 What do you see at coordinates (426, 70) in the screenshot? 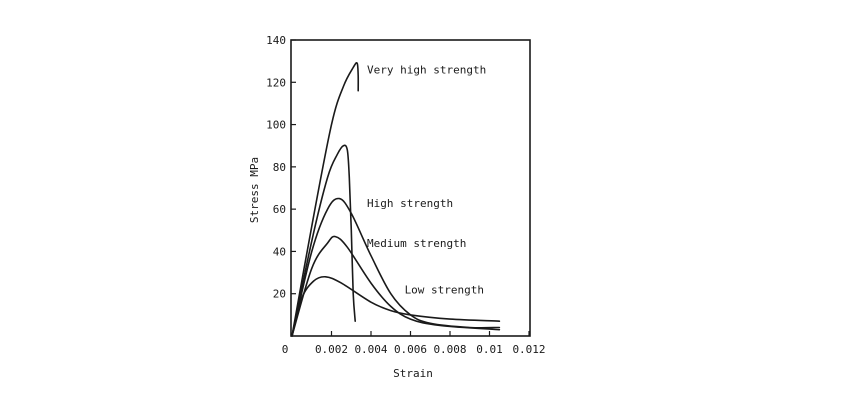
I see `label-very-high-strength: Very high strength` at bounding box center [426, 70].